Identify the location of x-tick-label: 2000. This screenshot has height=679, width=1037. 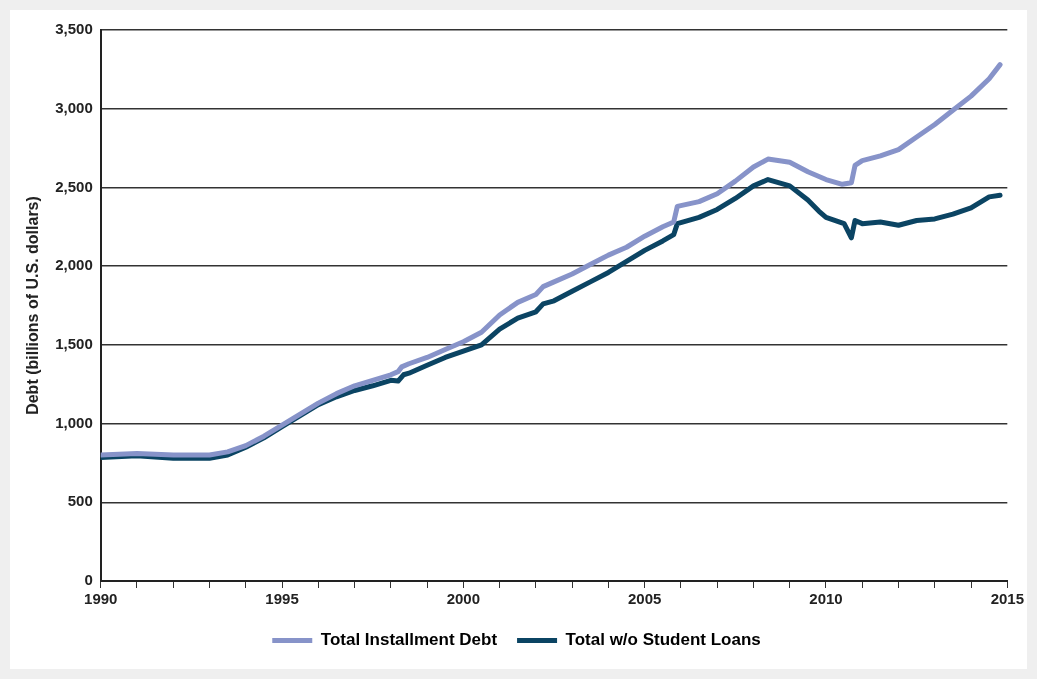
(463, 599).